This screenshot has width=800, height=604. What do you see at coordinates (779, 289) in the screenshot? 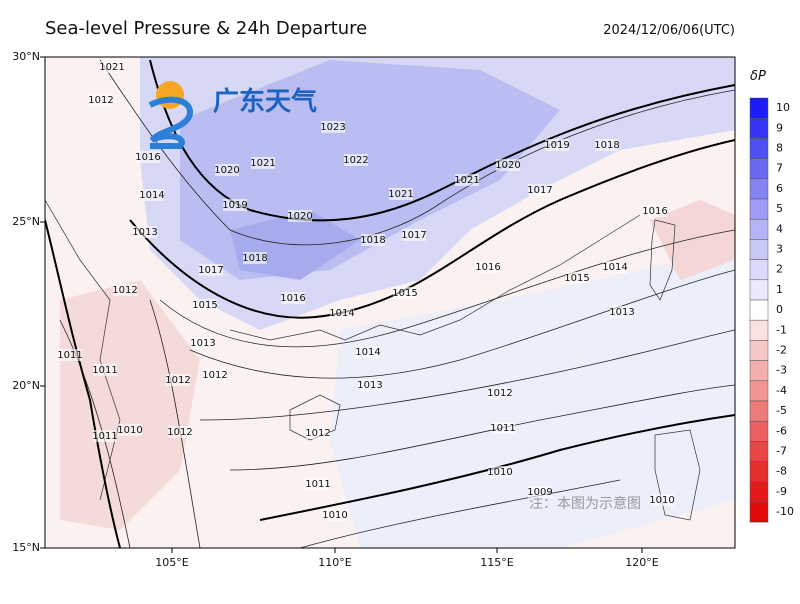
I see `colorbar-label: 1` at bounding box center [779, 289].